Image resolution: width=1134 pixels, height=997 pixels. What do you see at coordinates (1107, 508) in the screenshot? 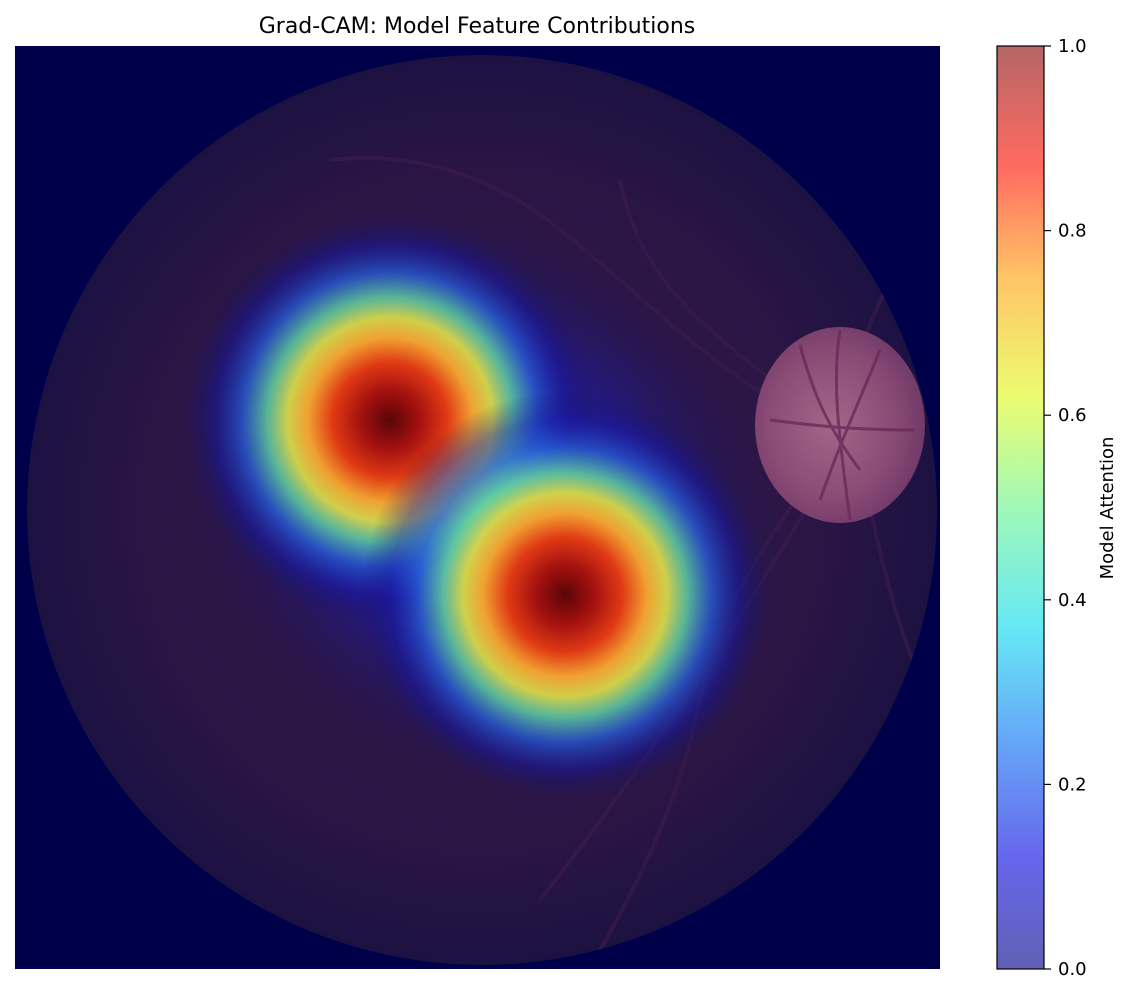
I see `colorbar-label: Model Attention` at bounding box center [1107, 508].